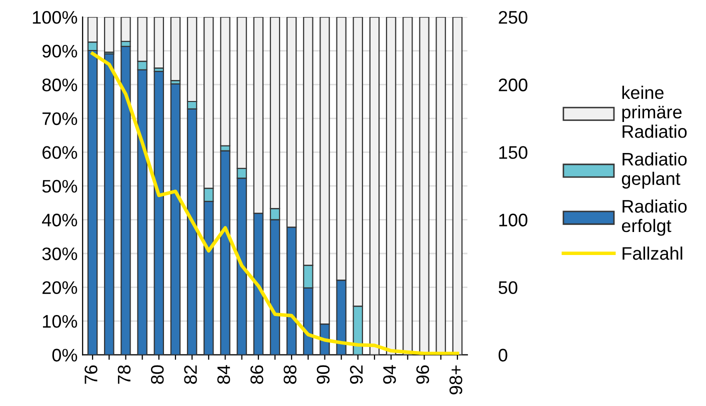  I want to click on y-tick-label: 100%, so click(55, 17).